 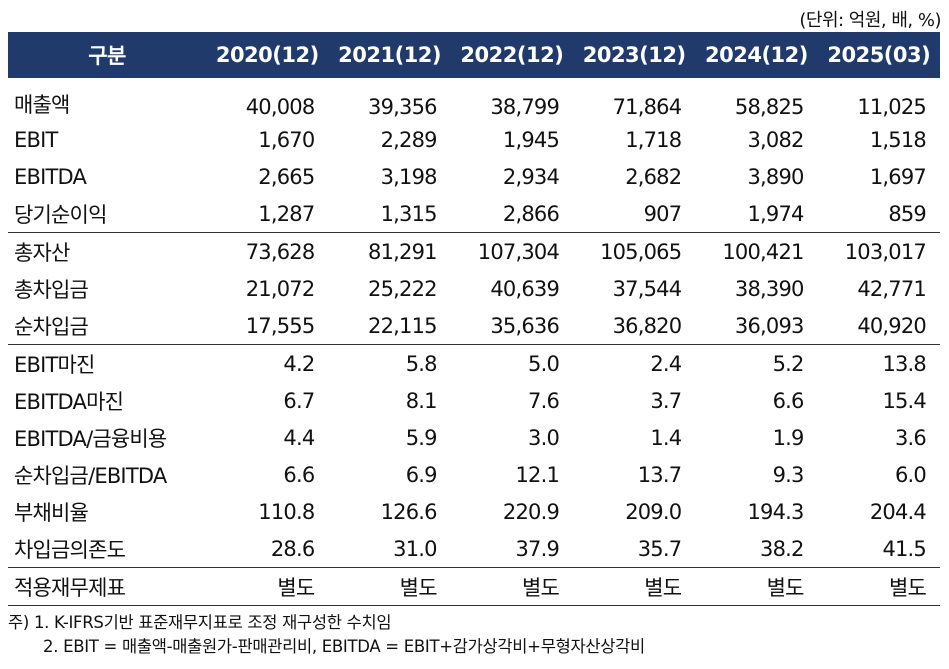 What do you see at coordinates (280, 107) in the screenshot?
I see `value-cell: 40,008` at bounding box center [280, 107].